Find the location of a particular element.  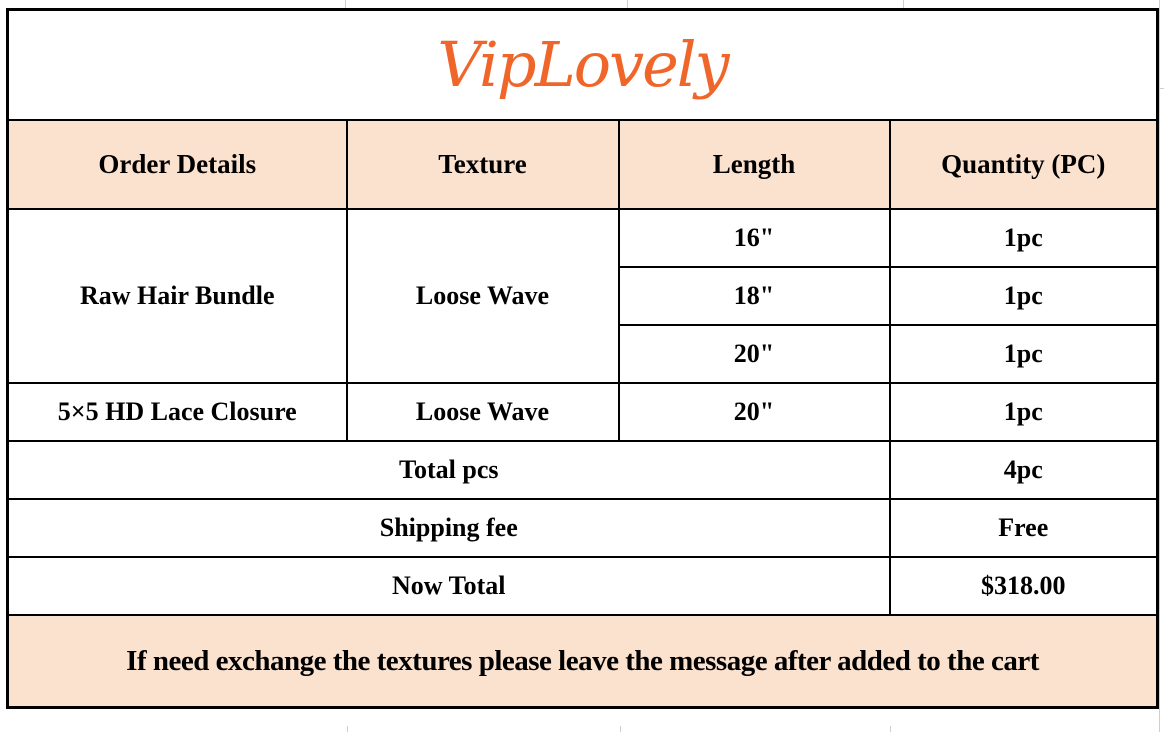

header-quantity: Quantity (PC) is located at coordinates (1023, 164).